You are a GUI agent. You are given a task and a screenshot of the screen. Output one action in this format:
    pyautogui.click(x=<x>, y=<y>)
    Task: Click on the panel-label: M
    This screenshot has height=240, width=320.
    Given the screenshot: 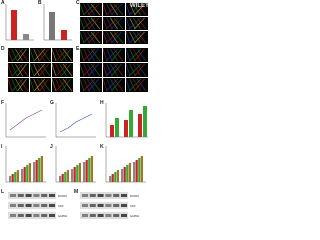 What is the action you would take?
    pyautogui.click(x=76, y=192)
    